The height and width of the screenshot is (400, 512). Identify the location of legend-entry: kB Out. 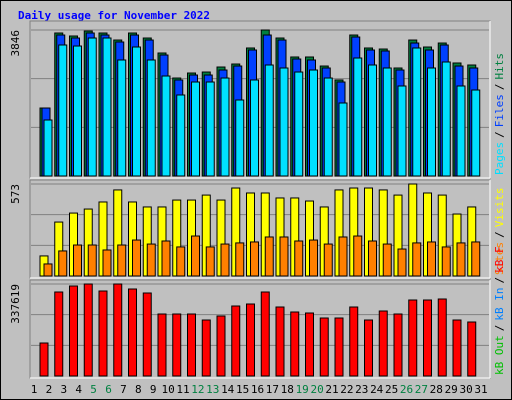
(499, 355).